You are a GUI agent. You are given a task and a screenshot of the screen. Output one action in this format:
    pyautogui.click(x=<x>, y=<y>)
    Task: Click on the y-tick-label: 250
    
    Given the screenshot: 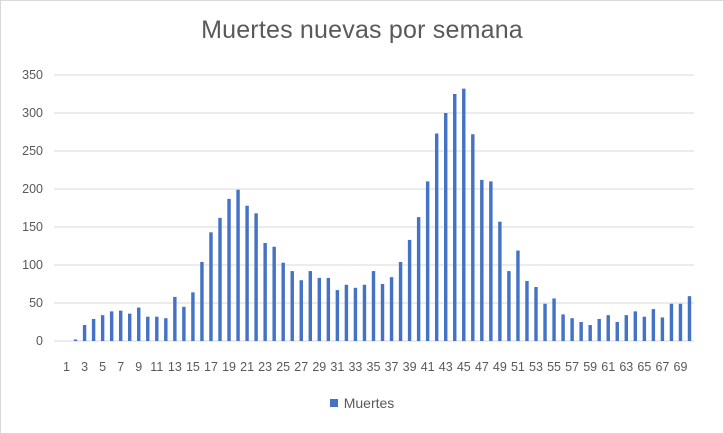 What is the action you would take?
    pyautogui.click(x=32, y=151)
    